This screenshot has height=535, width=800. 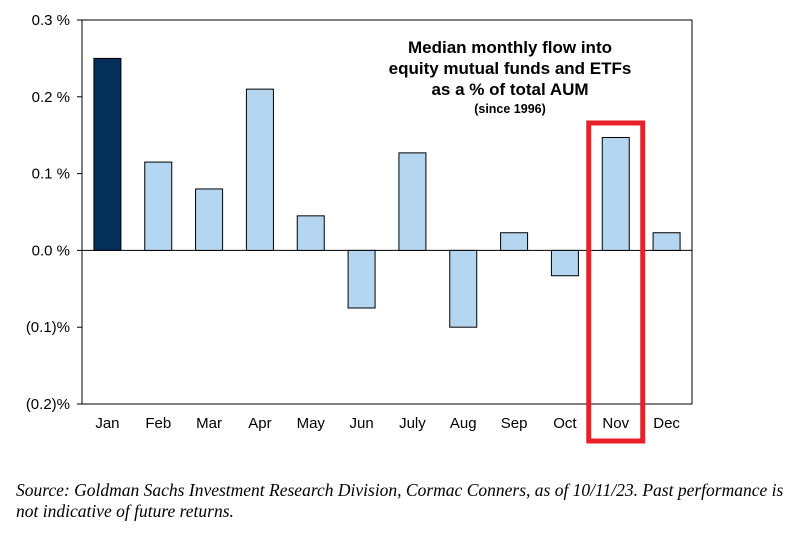 I want to click on bar-nov, so click(x=615, y=194).